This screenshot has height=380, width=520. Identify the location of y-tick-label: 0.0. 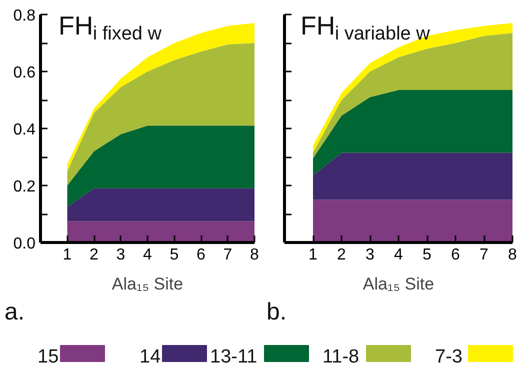
(24, 244).